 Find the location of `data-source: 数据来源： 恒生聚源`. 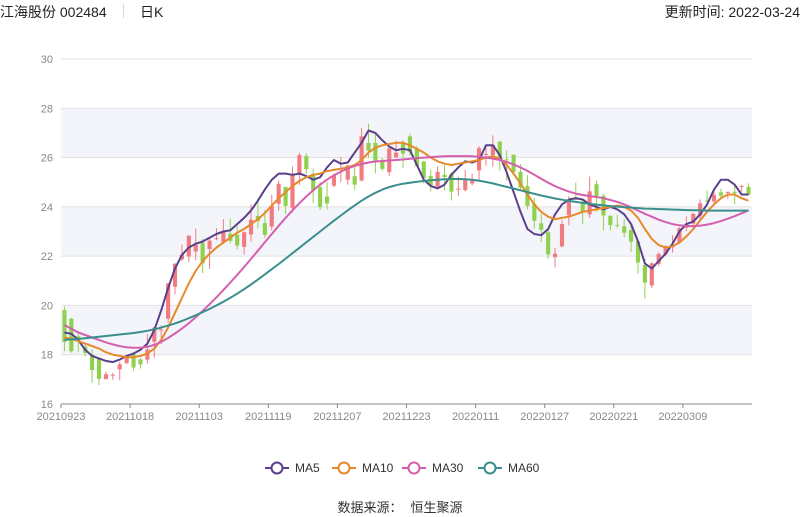

data-source: 数据来源： 恒生聚源 is located at coordinates (400, 506).